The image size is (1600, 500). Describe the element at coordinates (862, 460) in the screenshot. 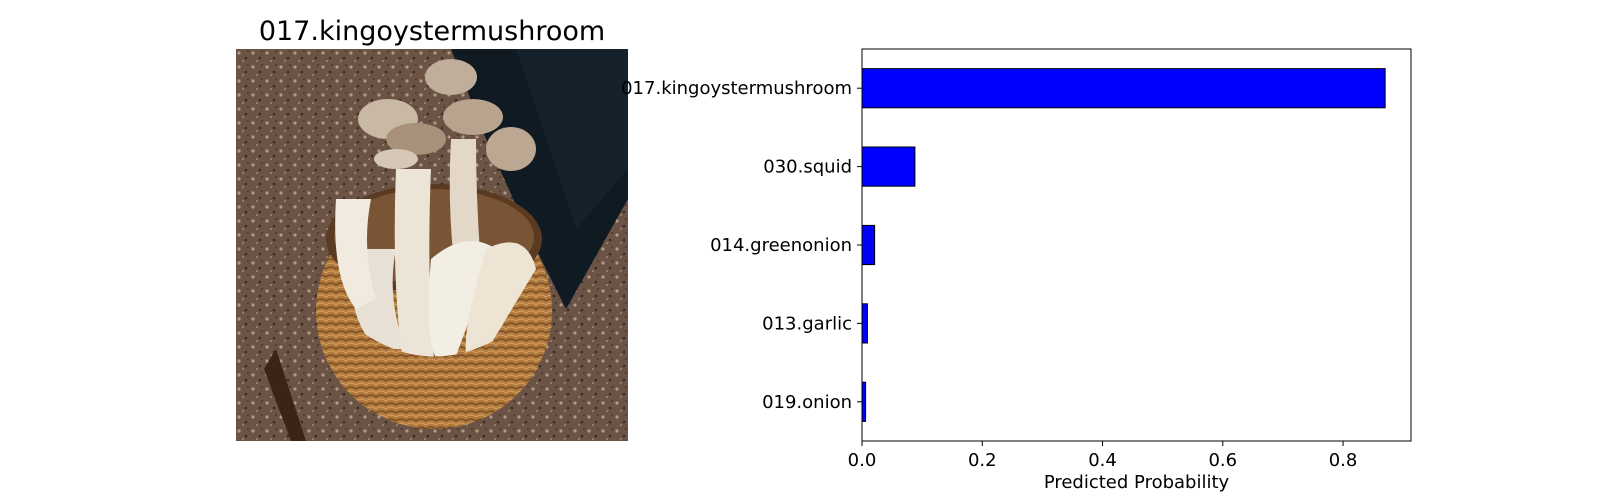

I see `x-tick-label: 0.0` at that location.